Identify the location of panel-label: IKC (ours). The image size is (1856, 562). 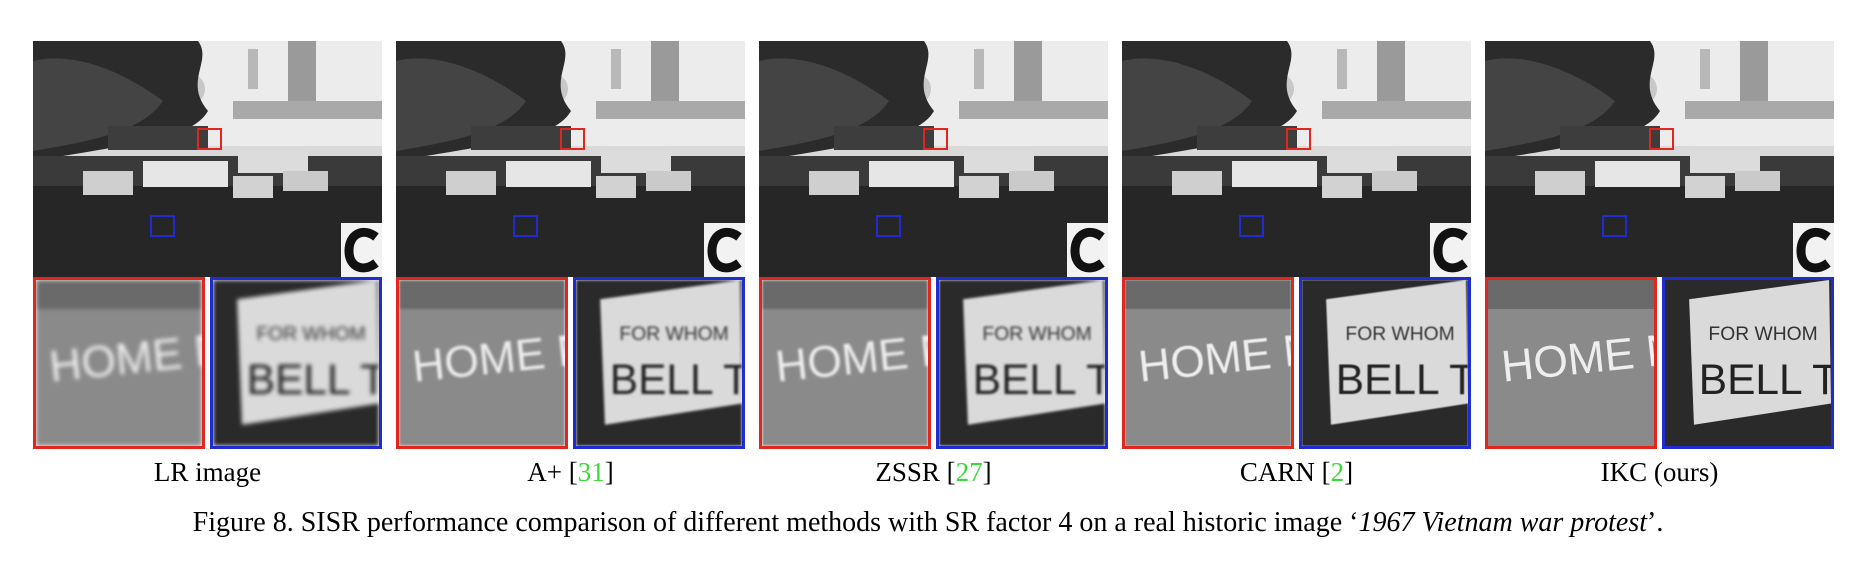
(1659, 472).